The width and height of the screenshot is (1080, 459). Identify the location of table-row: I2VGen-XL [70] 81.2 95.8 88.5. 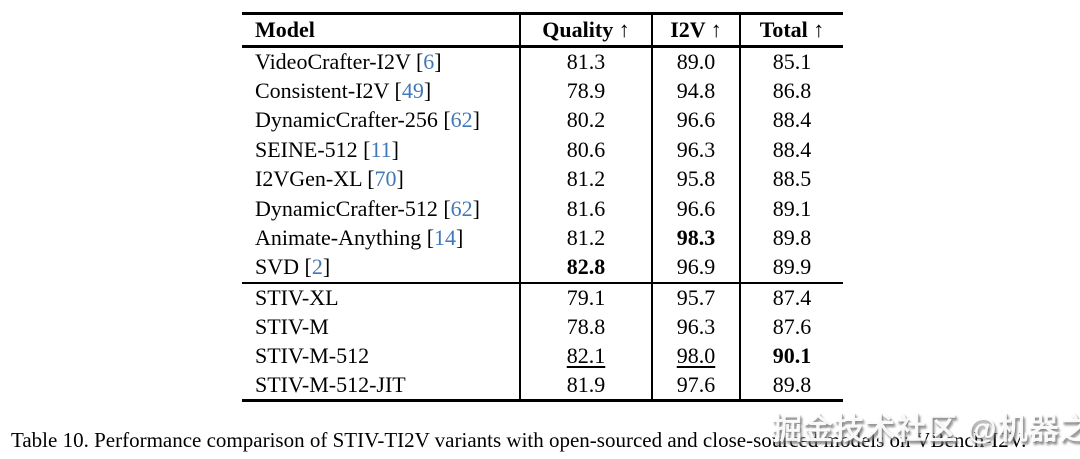
(542, 179).